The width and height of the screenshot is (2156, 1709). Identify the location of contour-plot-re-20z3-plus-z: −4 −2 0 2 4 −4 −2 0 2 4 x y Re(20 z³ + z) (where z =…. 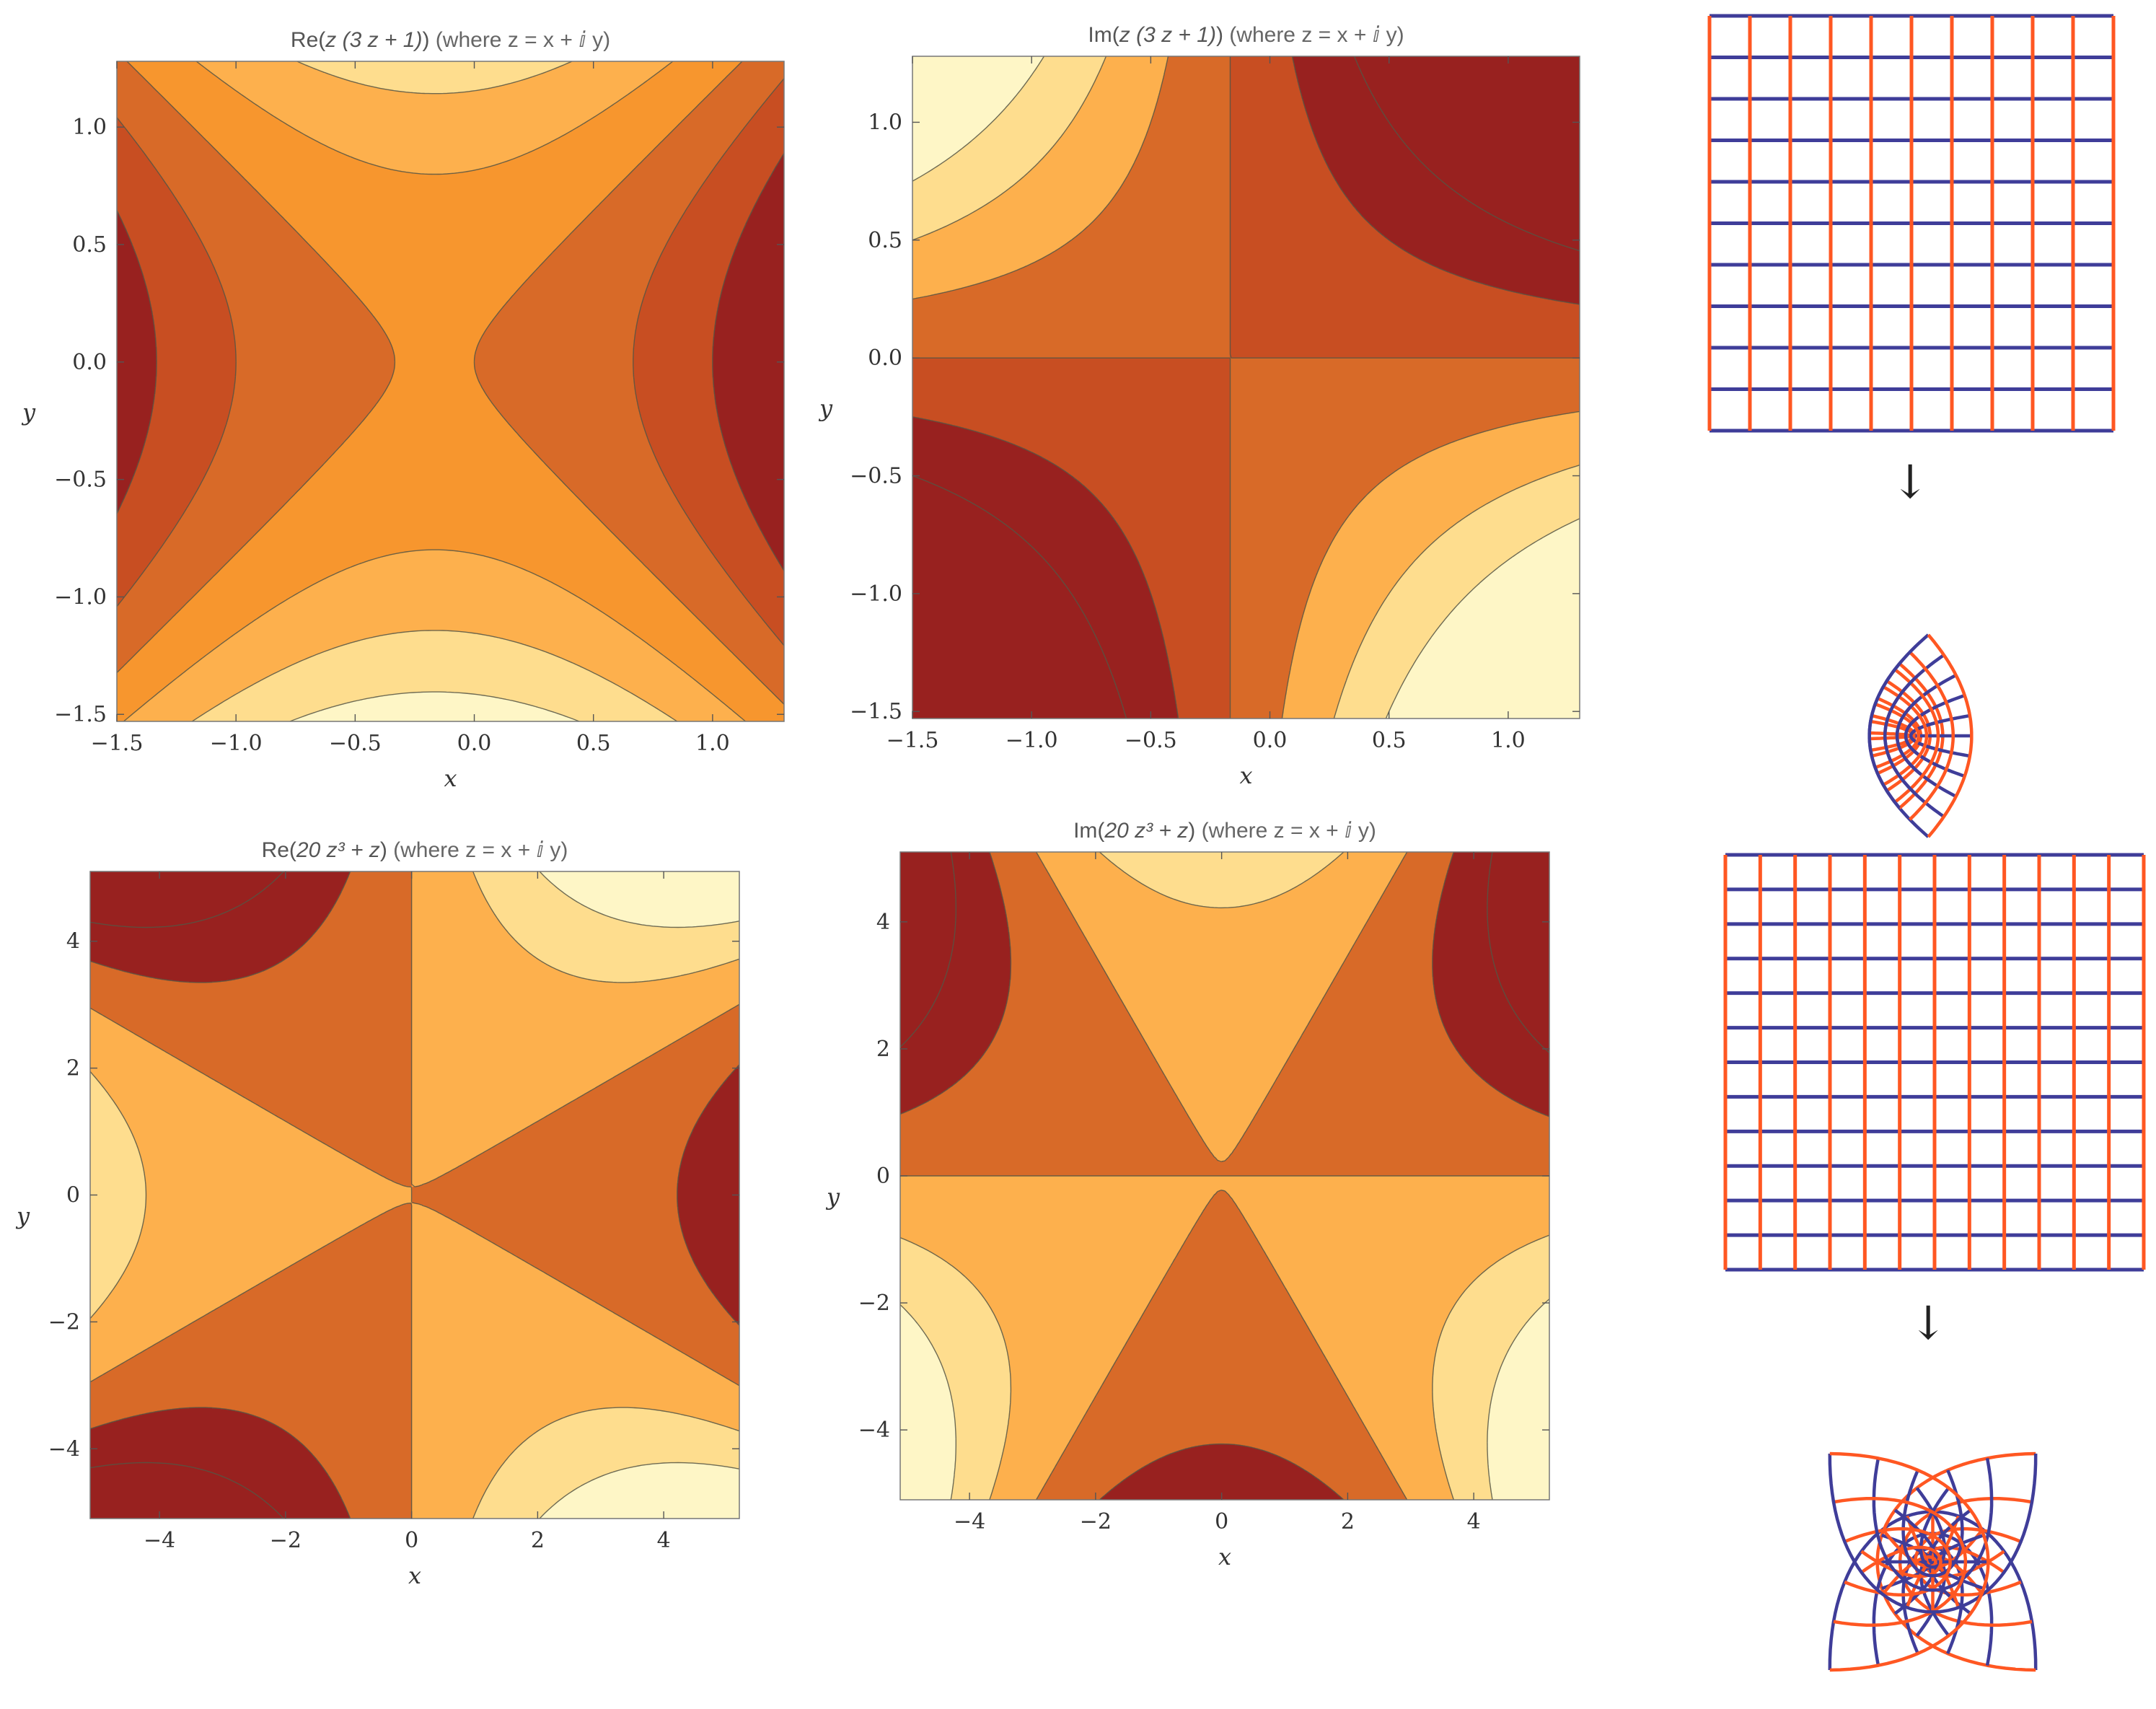
(377, 1213).